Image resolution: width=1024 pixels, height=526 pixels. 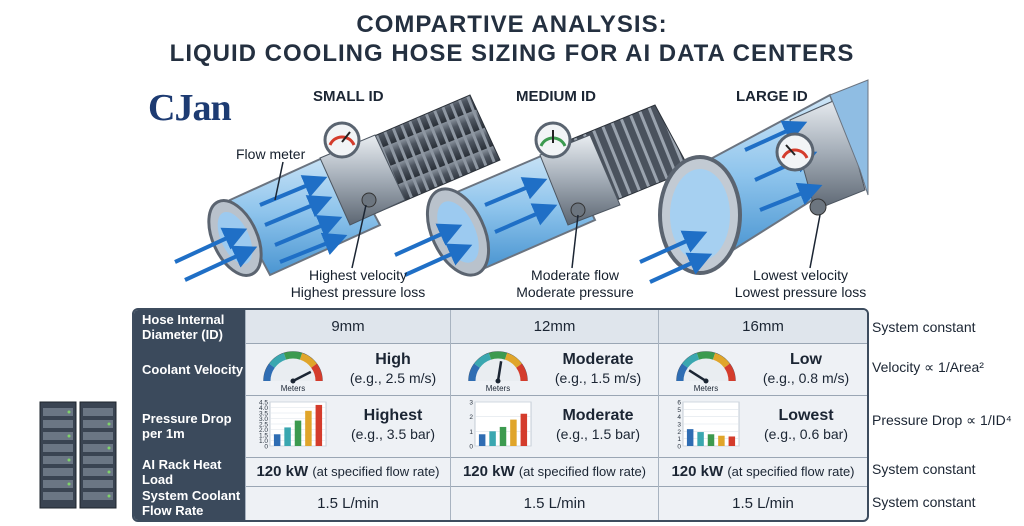 I want to click on callout-lines, so click(x=547, y=215).